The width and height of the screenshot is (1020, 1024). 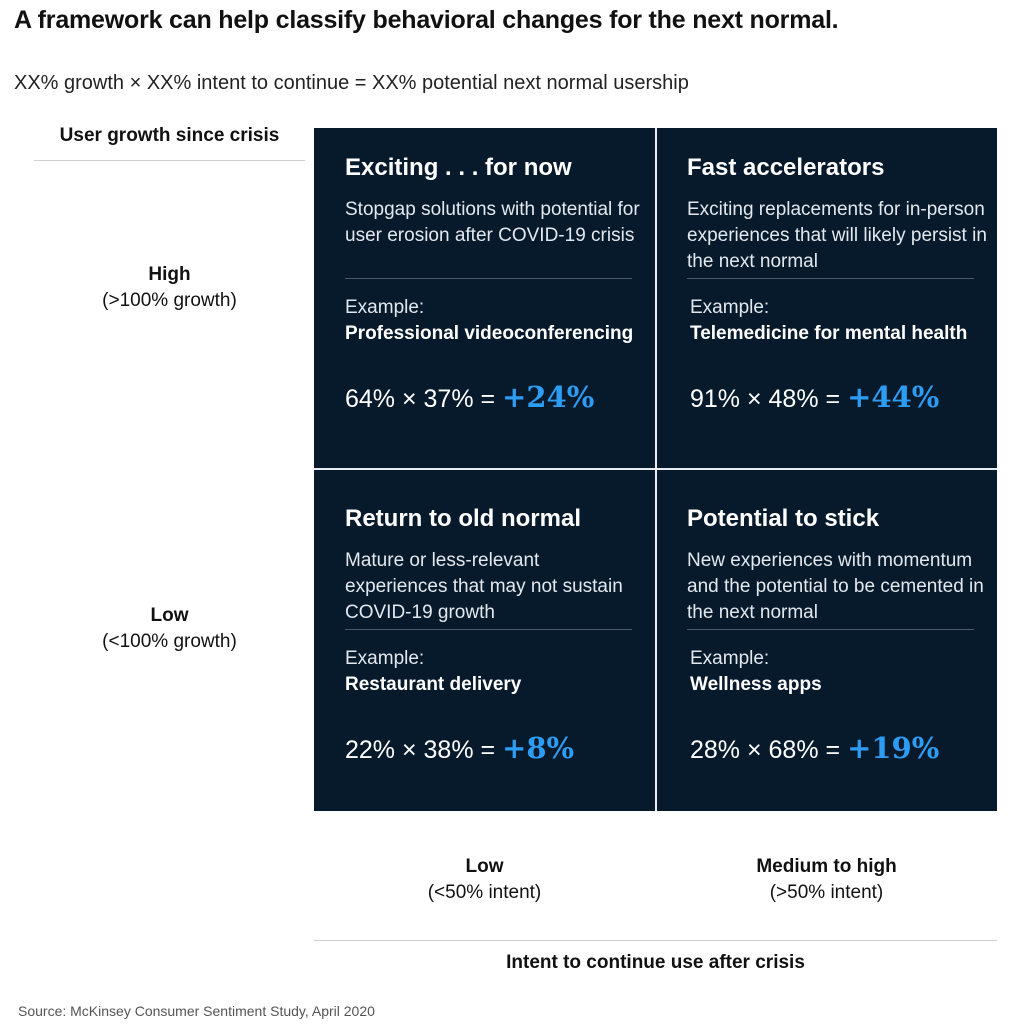 What do you see at coordinates (893, 748) in the screenshot?
I see `formula-result: +19%` at bounding box center [893, 748].